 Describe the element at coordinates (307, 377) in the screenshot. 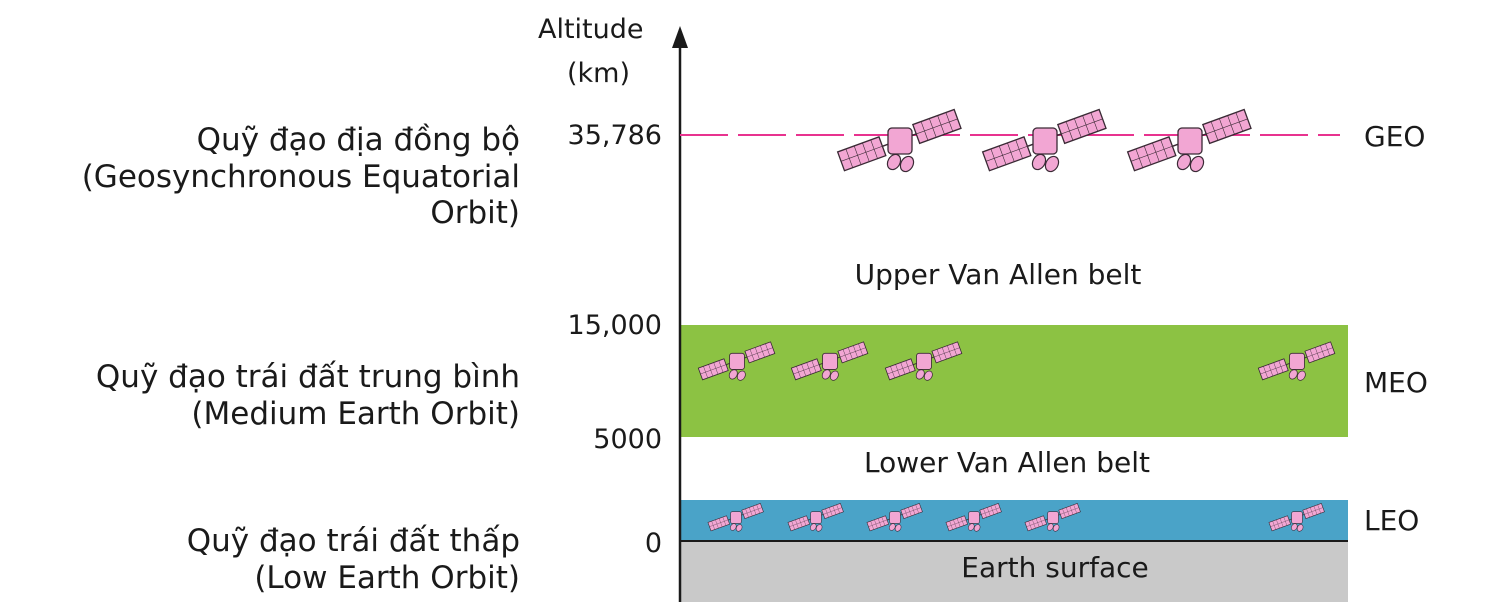

I see `meo-name-vi: Quỹ đạo trái đất trung bình` at that location.